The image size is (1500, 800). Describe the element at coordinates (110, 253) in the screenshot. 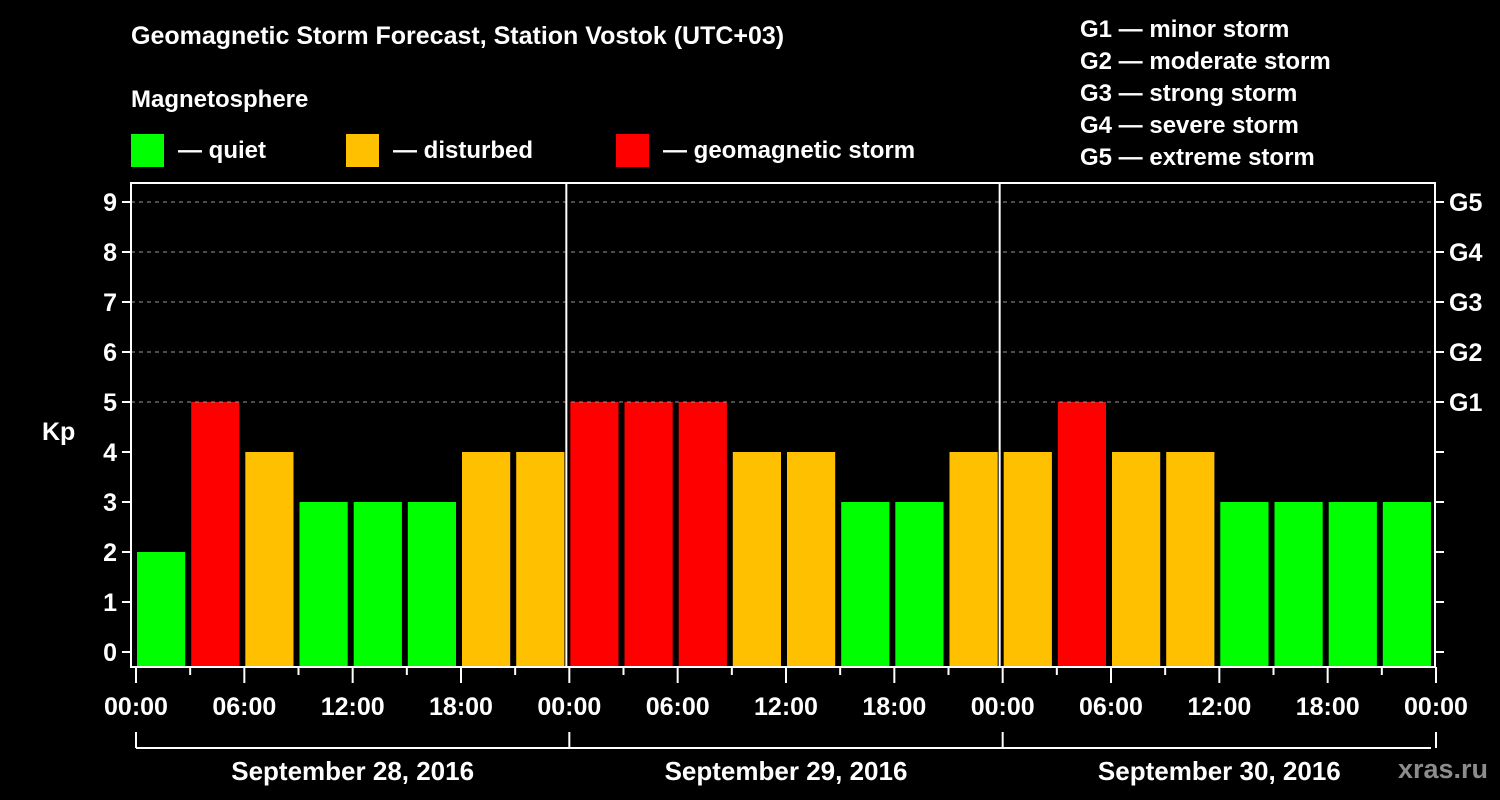

I see `y-tick-label: 8` at that location.